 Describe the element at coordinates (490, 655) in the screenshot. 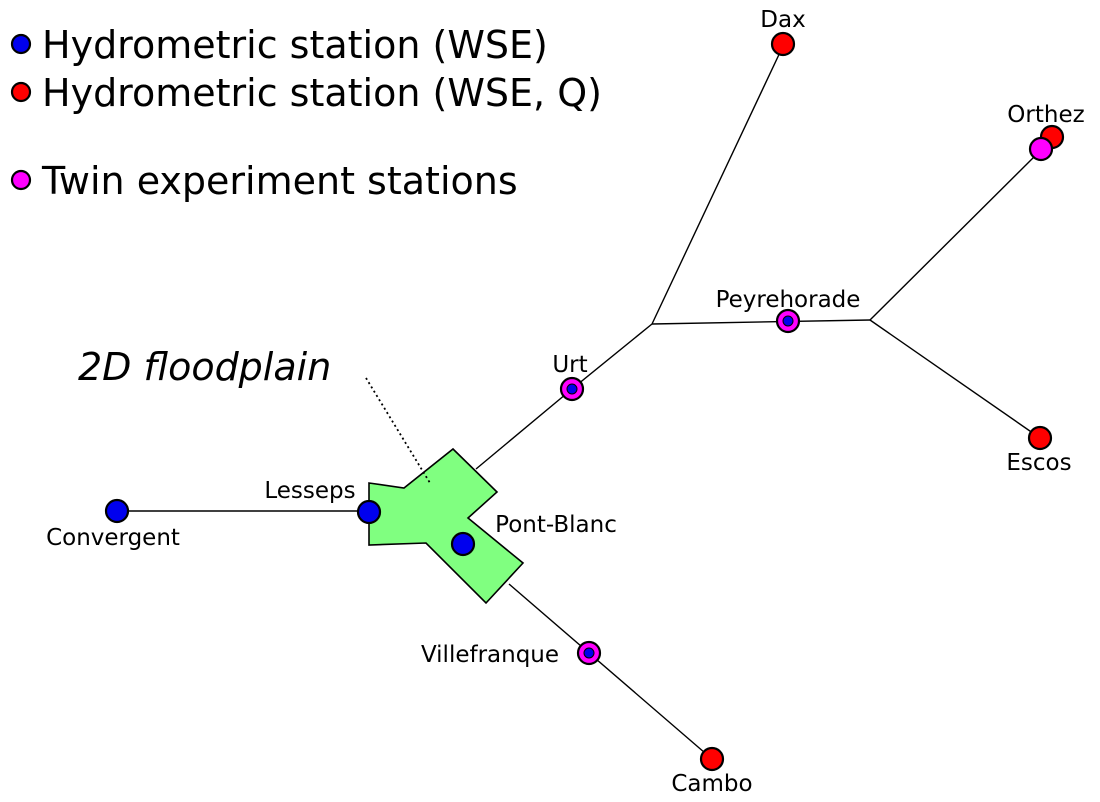

I see `station-villefranque-label: Villefranque` at that location.